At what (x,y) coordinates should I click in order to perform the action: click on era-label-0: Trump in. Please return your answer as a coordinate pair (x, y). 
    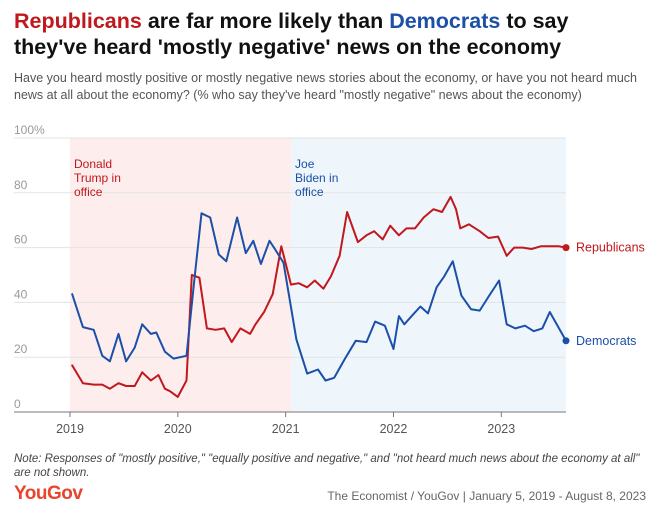
    Looking at the image, I should click on (97, 178).